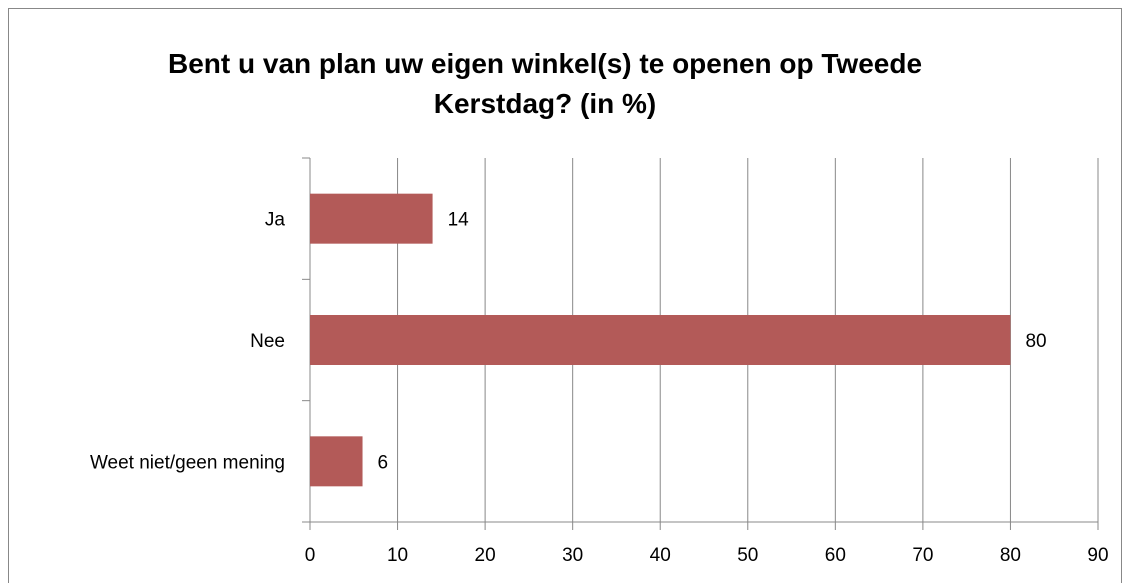  I want to click on data-label: 80, so click(1035, 341).